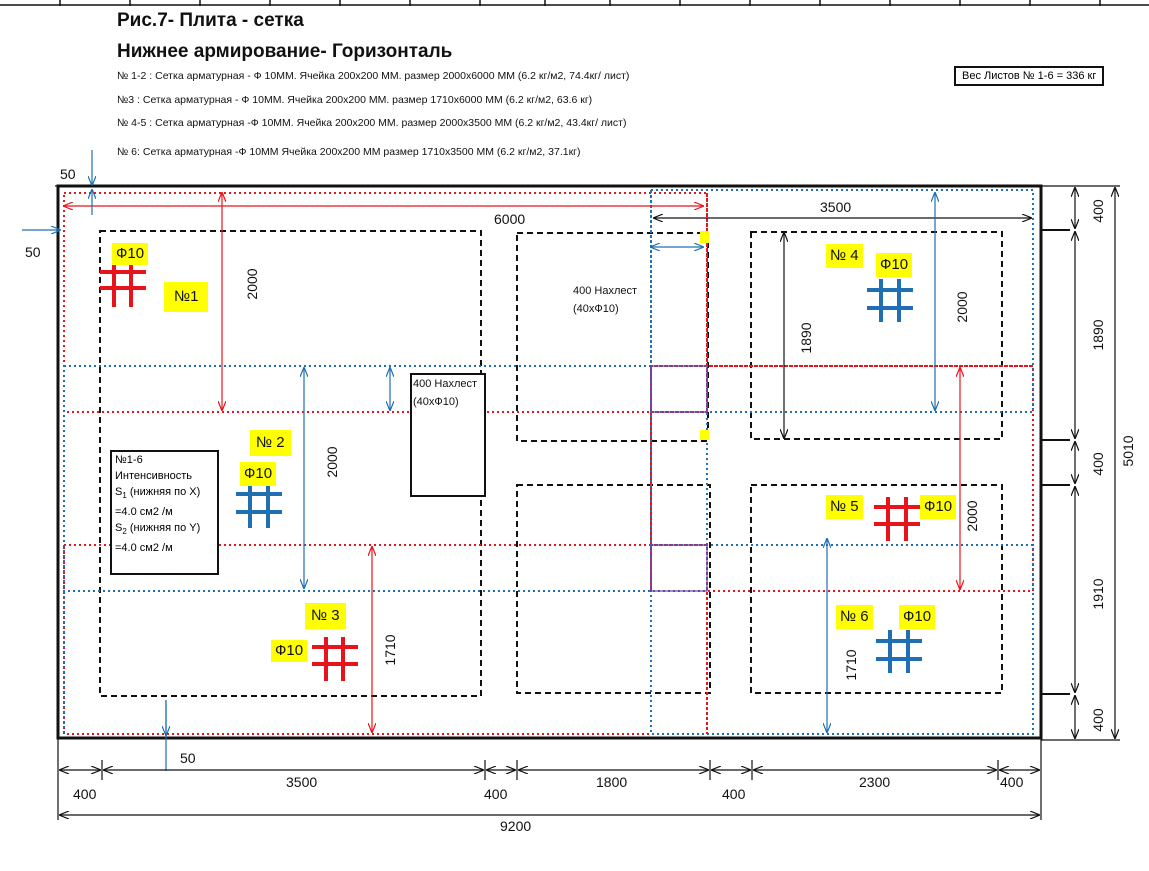  What do you see at coordinates (325, 616) in the screenshot?
I see `sheet-label-n3: № 3` at bounding box center [325, 616].